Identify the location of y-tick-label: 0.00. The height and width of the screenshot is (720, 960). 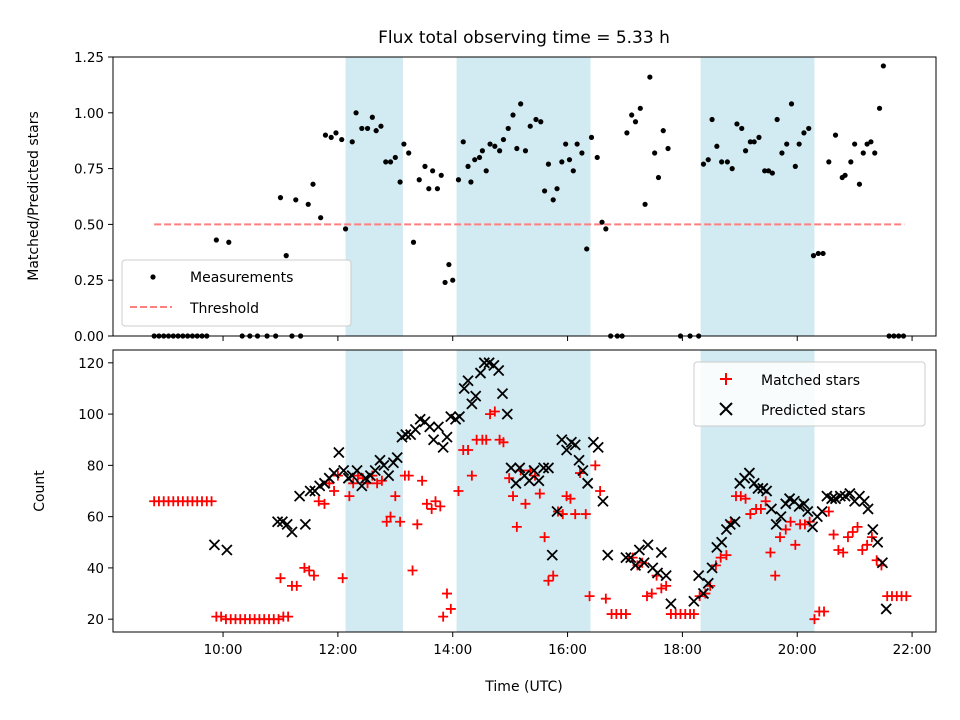
(89, 337).